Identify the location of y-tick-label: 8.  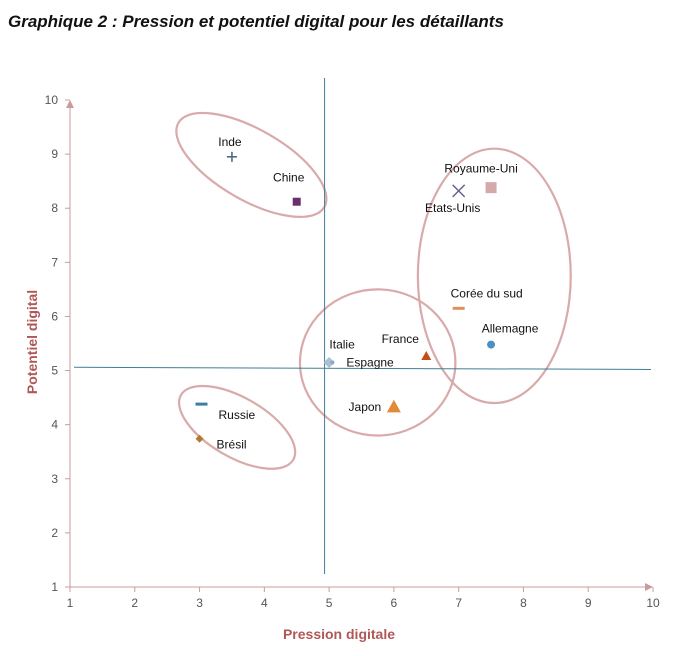
(54, 208).